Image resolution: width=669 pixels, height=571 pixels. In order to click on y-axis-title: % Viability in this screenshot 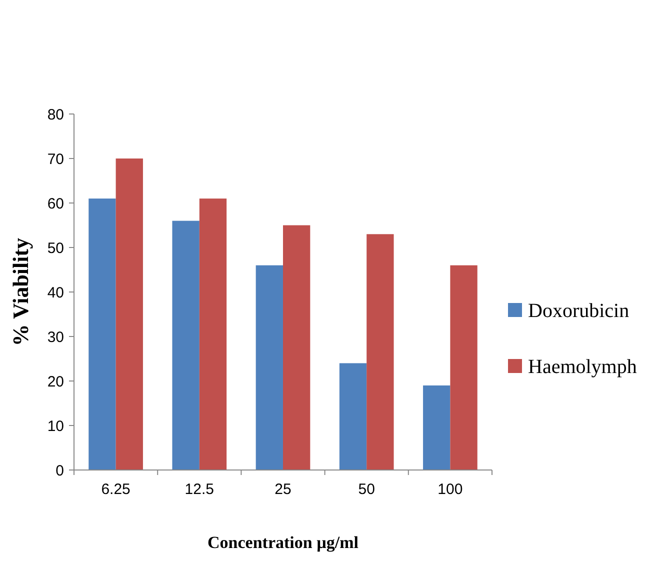, I will do `click(20, 292)`.